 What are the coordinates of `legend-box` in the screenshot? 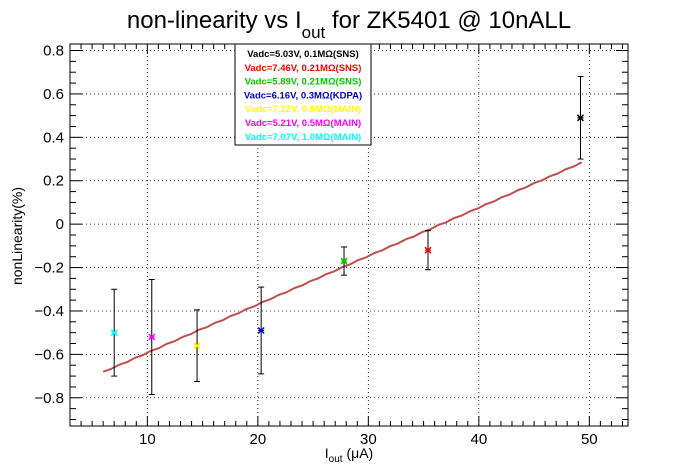 It's located at (303, 94).